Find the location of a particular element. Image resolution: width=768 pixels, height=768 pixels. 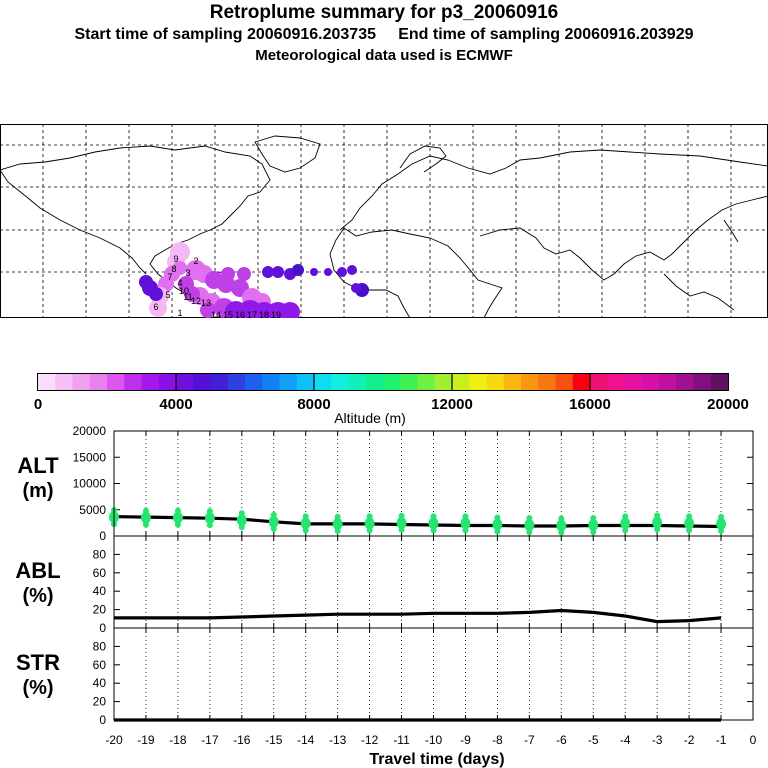

plume-day-label: 10 is located at coordinates (184, 291).